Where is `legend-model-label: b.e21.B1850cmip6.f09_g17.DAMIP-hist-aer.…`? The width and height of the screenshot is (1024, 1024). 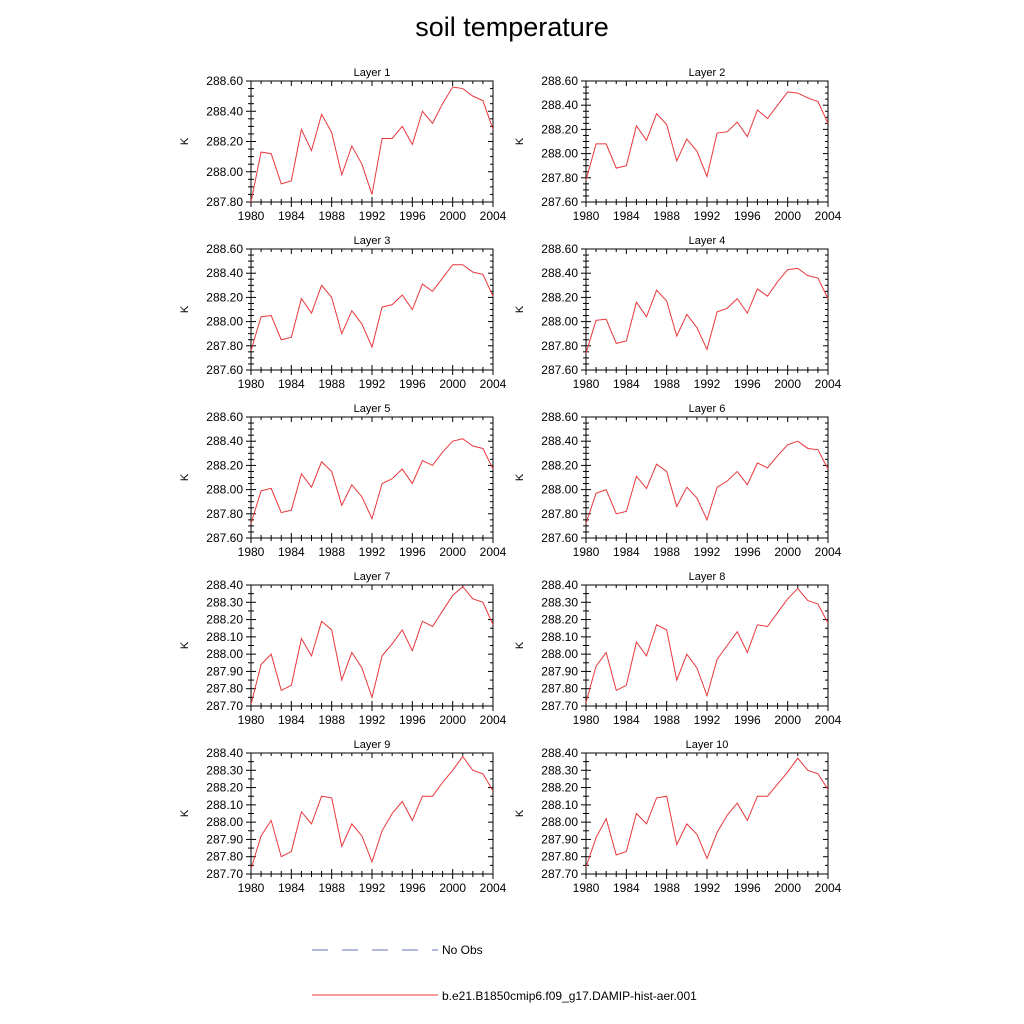 legend-model-label: b.e21.B1850cmip6.f09_g17.DAMIP-hist-aer.… is located at coordinates (569, 996).